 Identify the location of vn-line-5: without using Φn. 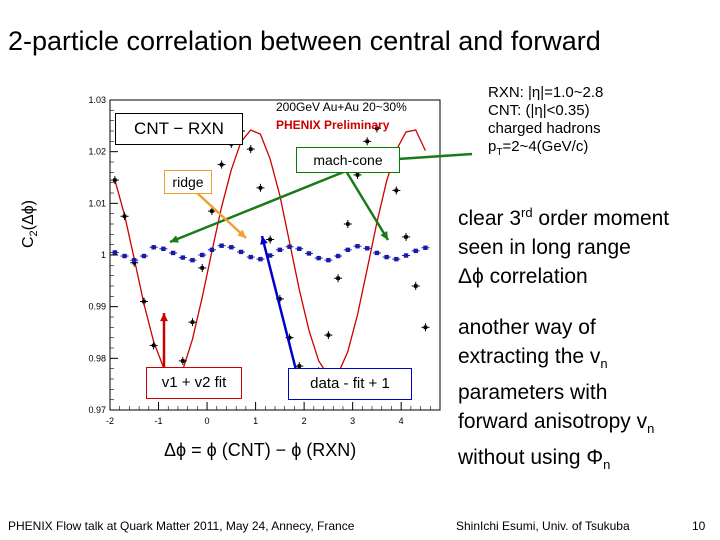
(585, 461).